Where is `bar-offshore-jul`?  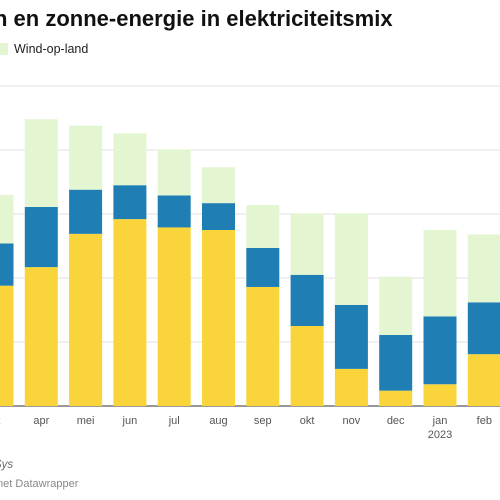 bar-offshore-jul is located at coordinates (174, 211).